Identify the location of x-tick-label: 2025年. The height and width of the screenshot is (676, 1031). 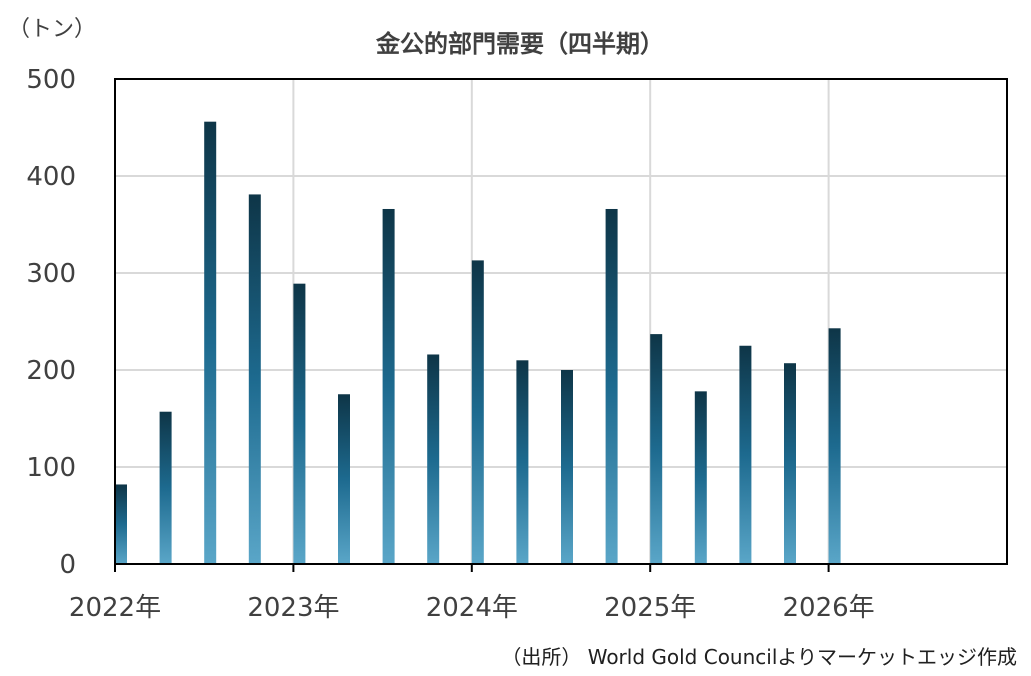
(650, 608).